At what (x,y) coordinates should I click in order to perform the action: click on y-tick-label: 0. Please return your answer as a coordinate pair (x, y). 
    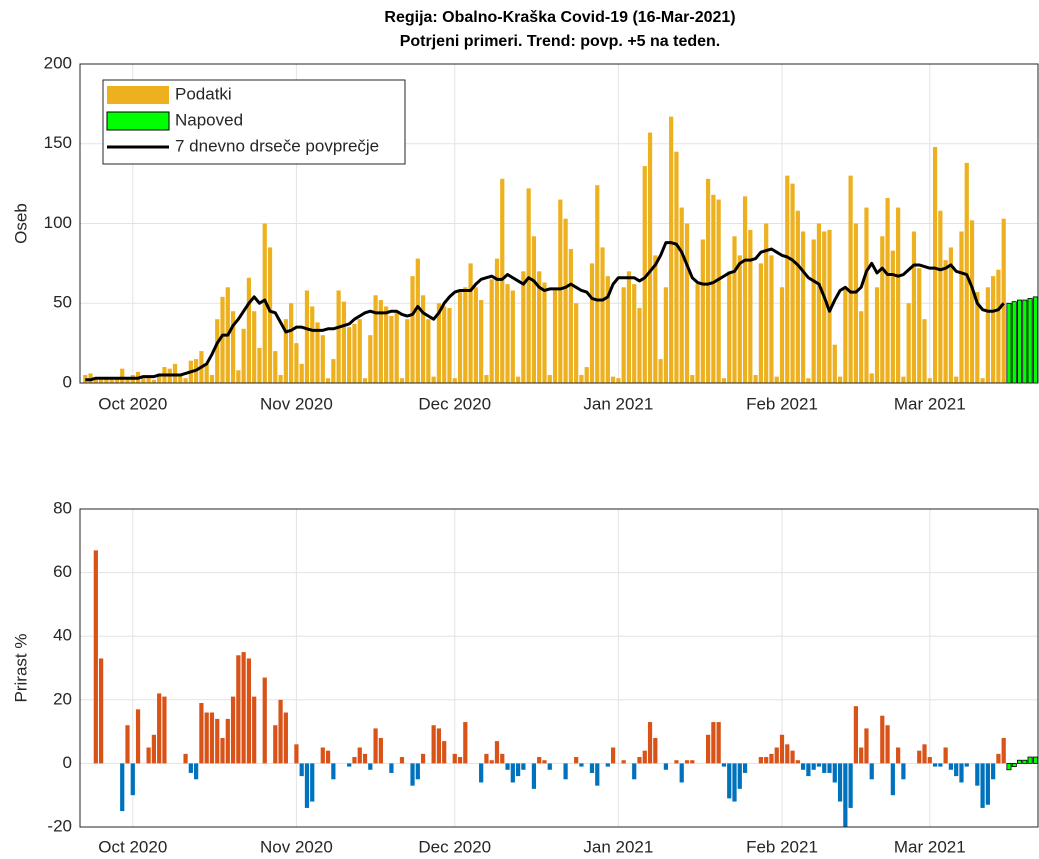
    Looking at the image, I should click on (67, 381).